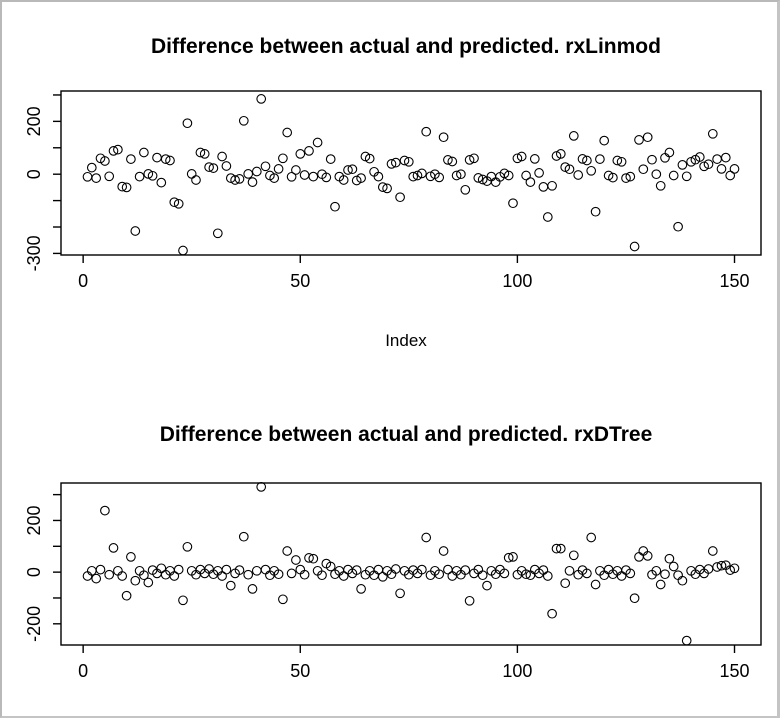 This screenshot has width=780, height=718. What do you see at coordinates (83, 671) in the screenshot?
I see `x-axis-tick-label: 0` at bounding box center [83, 671].